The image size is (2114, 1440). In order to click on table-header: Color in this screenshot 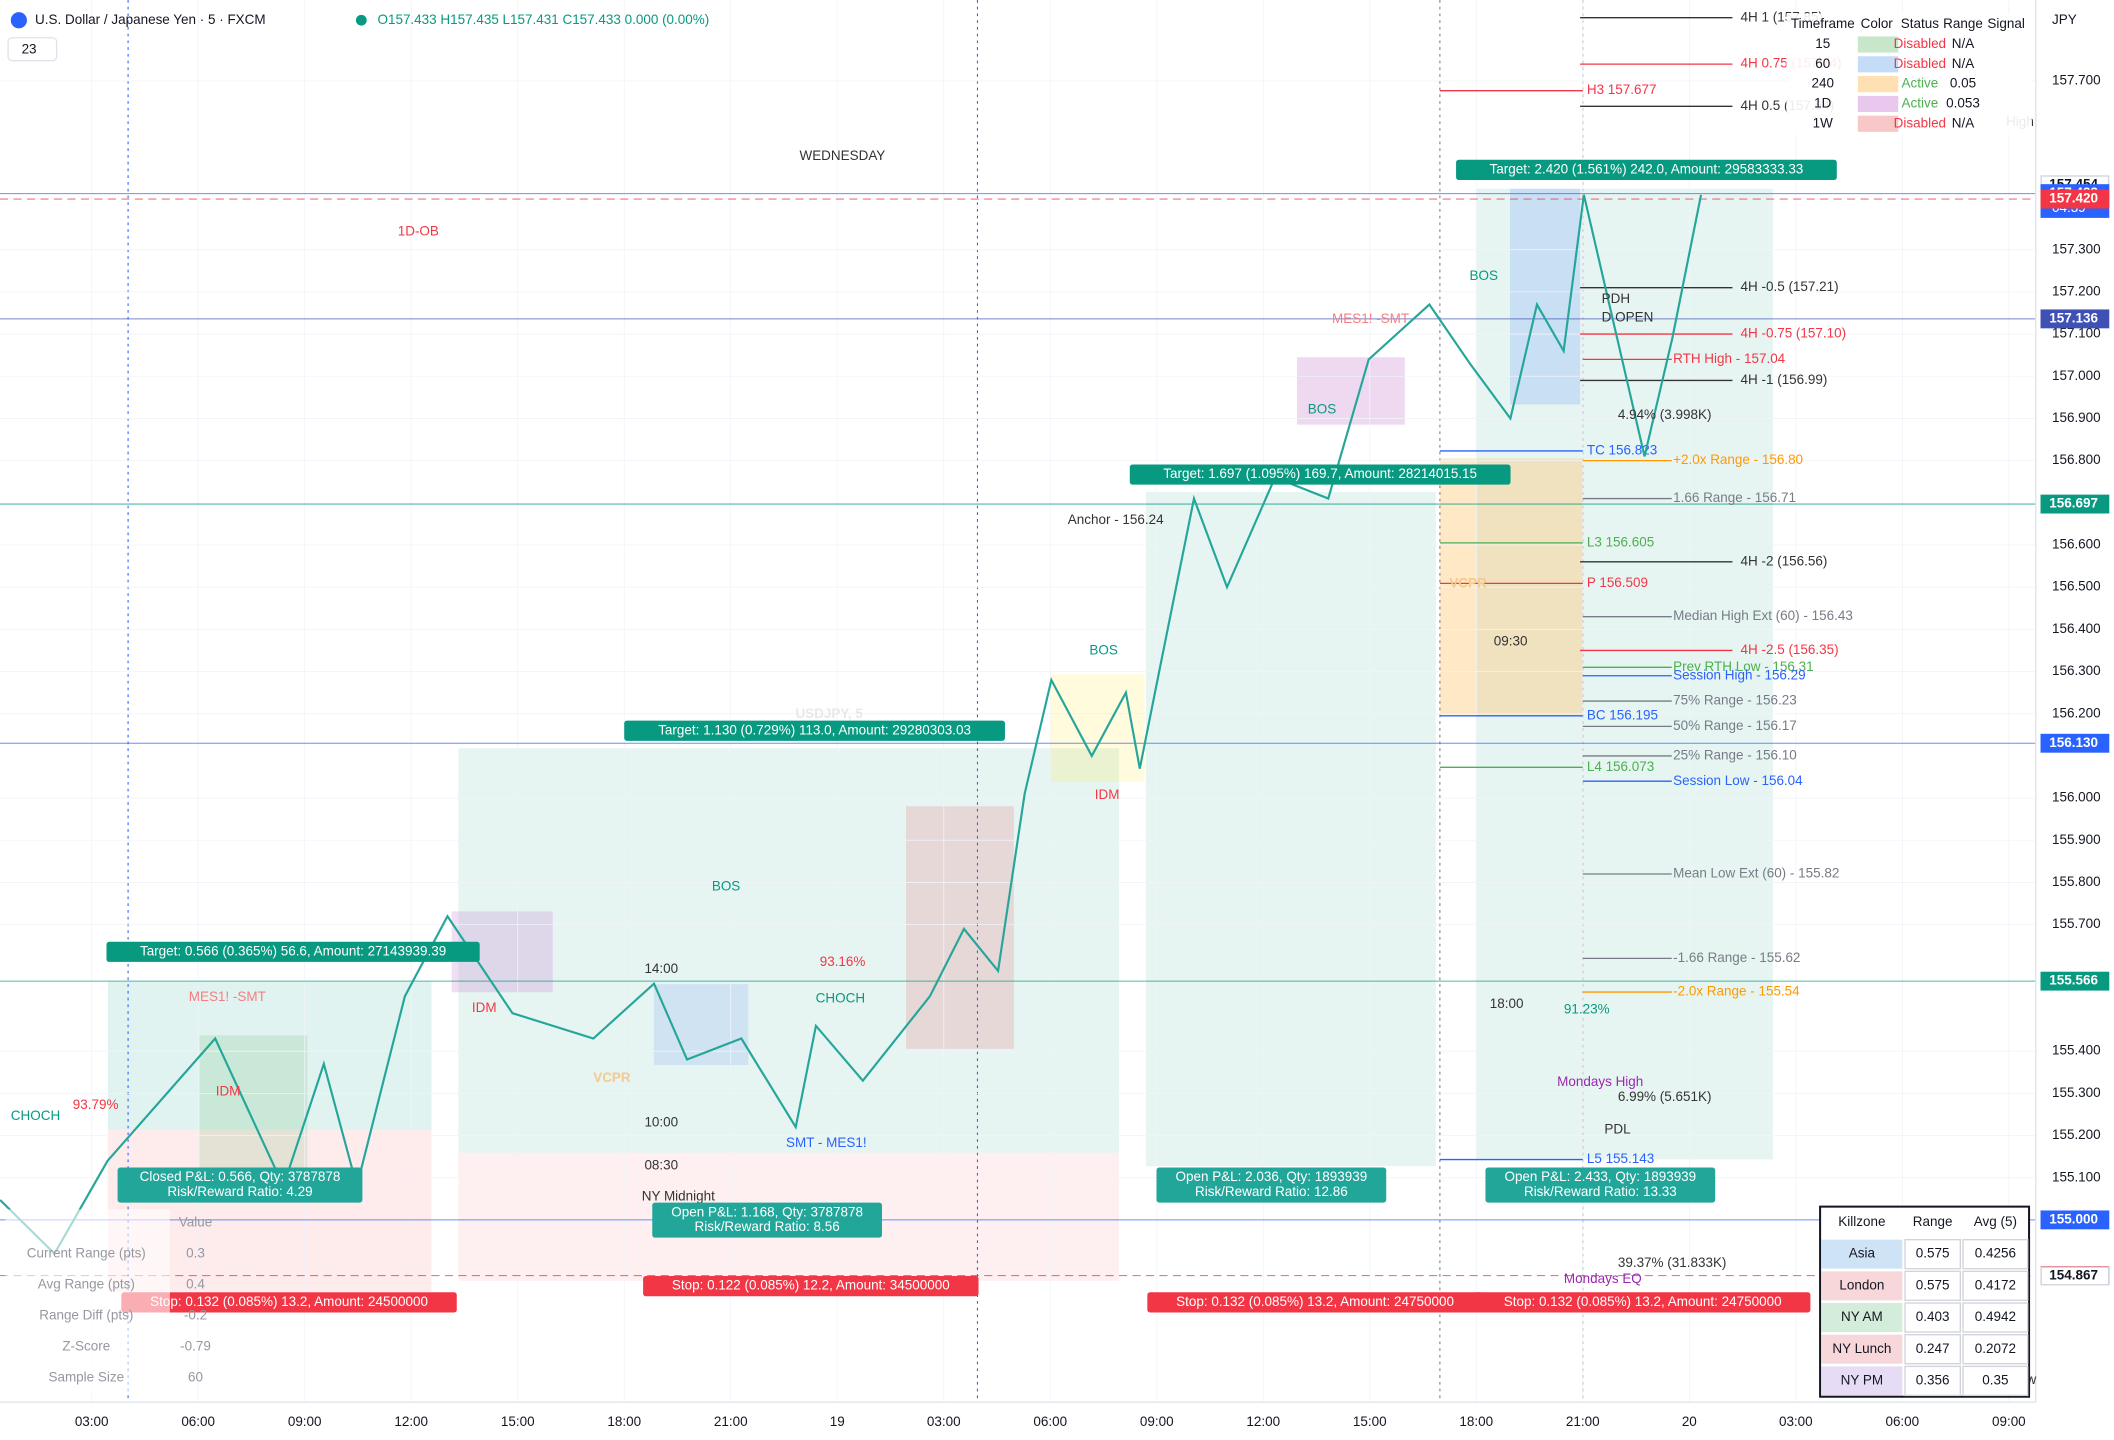, I will do `click(1877, 23)`.